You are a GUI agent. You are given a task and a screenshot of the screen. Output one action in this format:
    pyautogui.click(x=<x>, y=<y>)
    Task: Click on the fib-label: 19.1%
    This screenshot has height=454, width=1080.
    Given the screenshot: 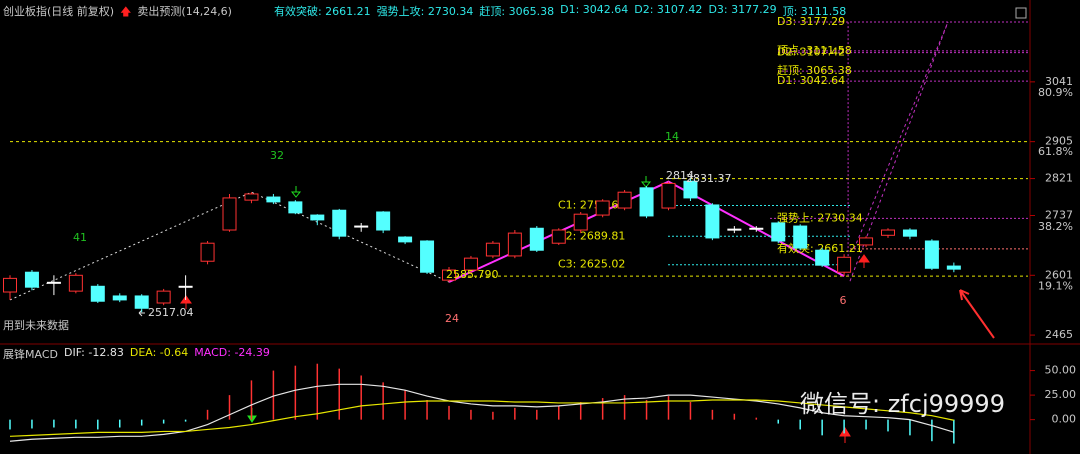 What is the action you would take?
    pyautogui.click(x=1055, y=285)
    